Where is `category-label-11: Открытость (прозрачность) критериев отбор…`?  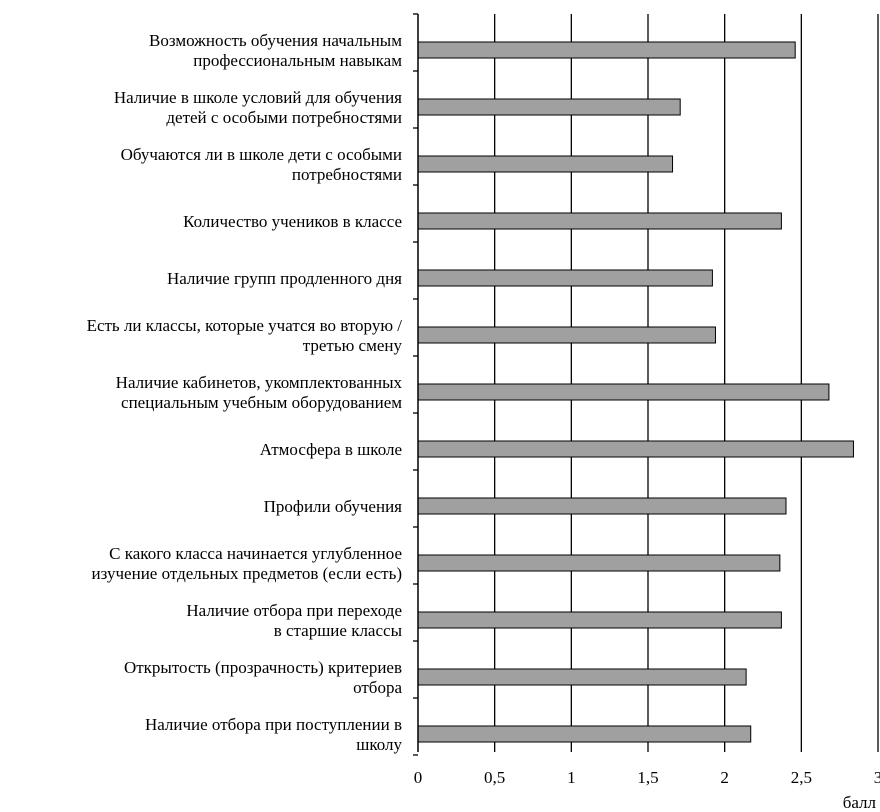
category-label-11: Открытость (прозрачность) критериев отбор… is located at coordinates (263, 677).